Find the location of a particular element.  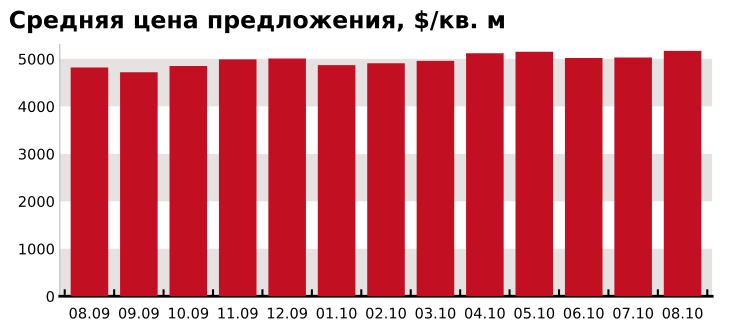

chart-title: Средняя цена предложения, $/кв. м is located at coordinates (257, 22).